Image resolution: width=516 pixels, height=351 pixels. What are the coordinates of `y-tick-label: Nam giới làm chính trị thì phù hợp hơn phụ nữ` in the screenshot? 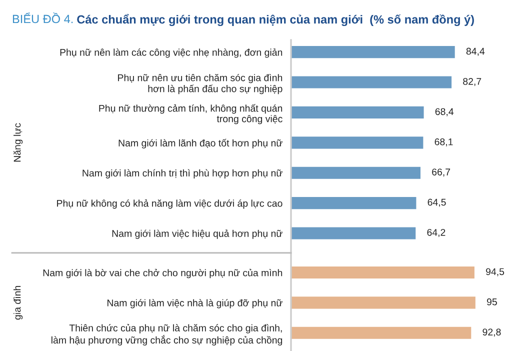 It's located at (182, 173).